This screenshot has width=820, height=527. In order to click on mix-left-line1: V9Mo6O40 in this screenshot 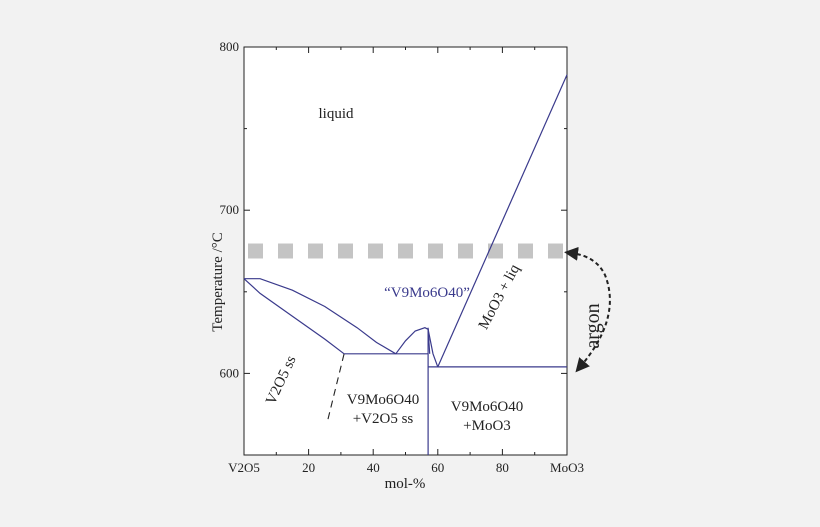, I will do `click(383, 400)`.